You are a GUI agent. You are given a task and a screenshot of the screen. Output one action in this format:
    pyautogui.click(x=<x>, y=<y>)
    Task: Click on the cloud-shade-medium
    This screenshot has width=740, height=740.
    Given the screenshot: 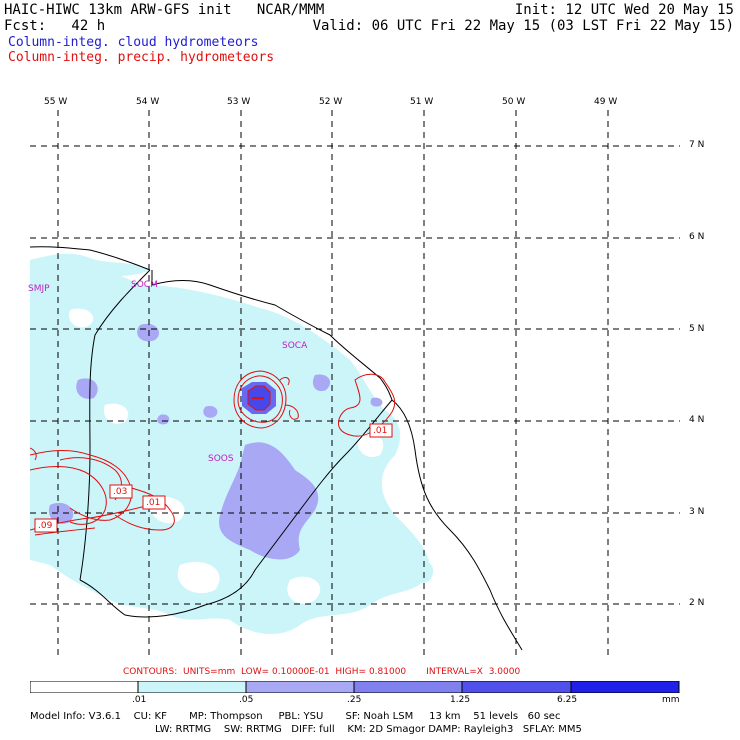 What is the action you would take?
    pyautogui.click(x=215, y=441)
    